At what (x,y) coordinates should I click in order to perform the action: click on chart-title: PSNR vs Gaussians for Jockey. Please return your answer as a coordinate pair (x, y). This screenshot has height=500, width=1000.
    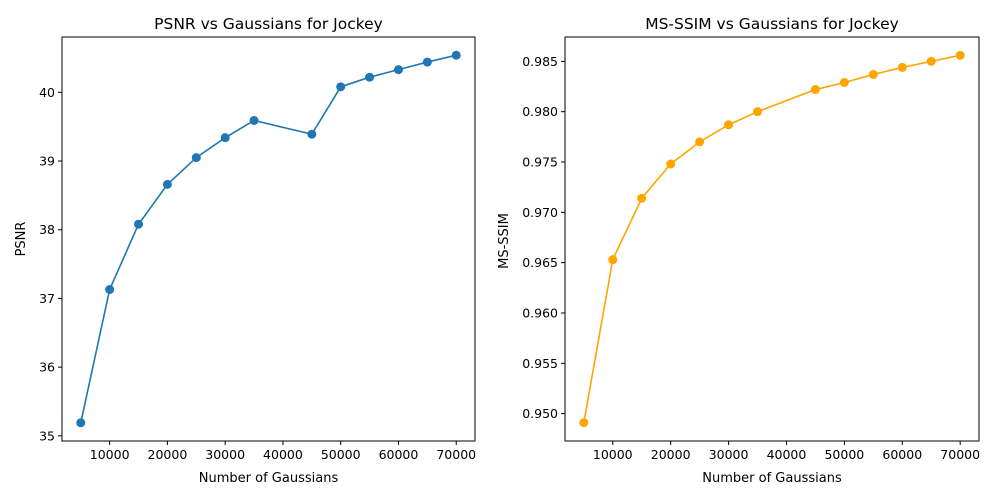
    Looking at the image, I should click on (268, 24).